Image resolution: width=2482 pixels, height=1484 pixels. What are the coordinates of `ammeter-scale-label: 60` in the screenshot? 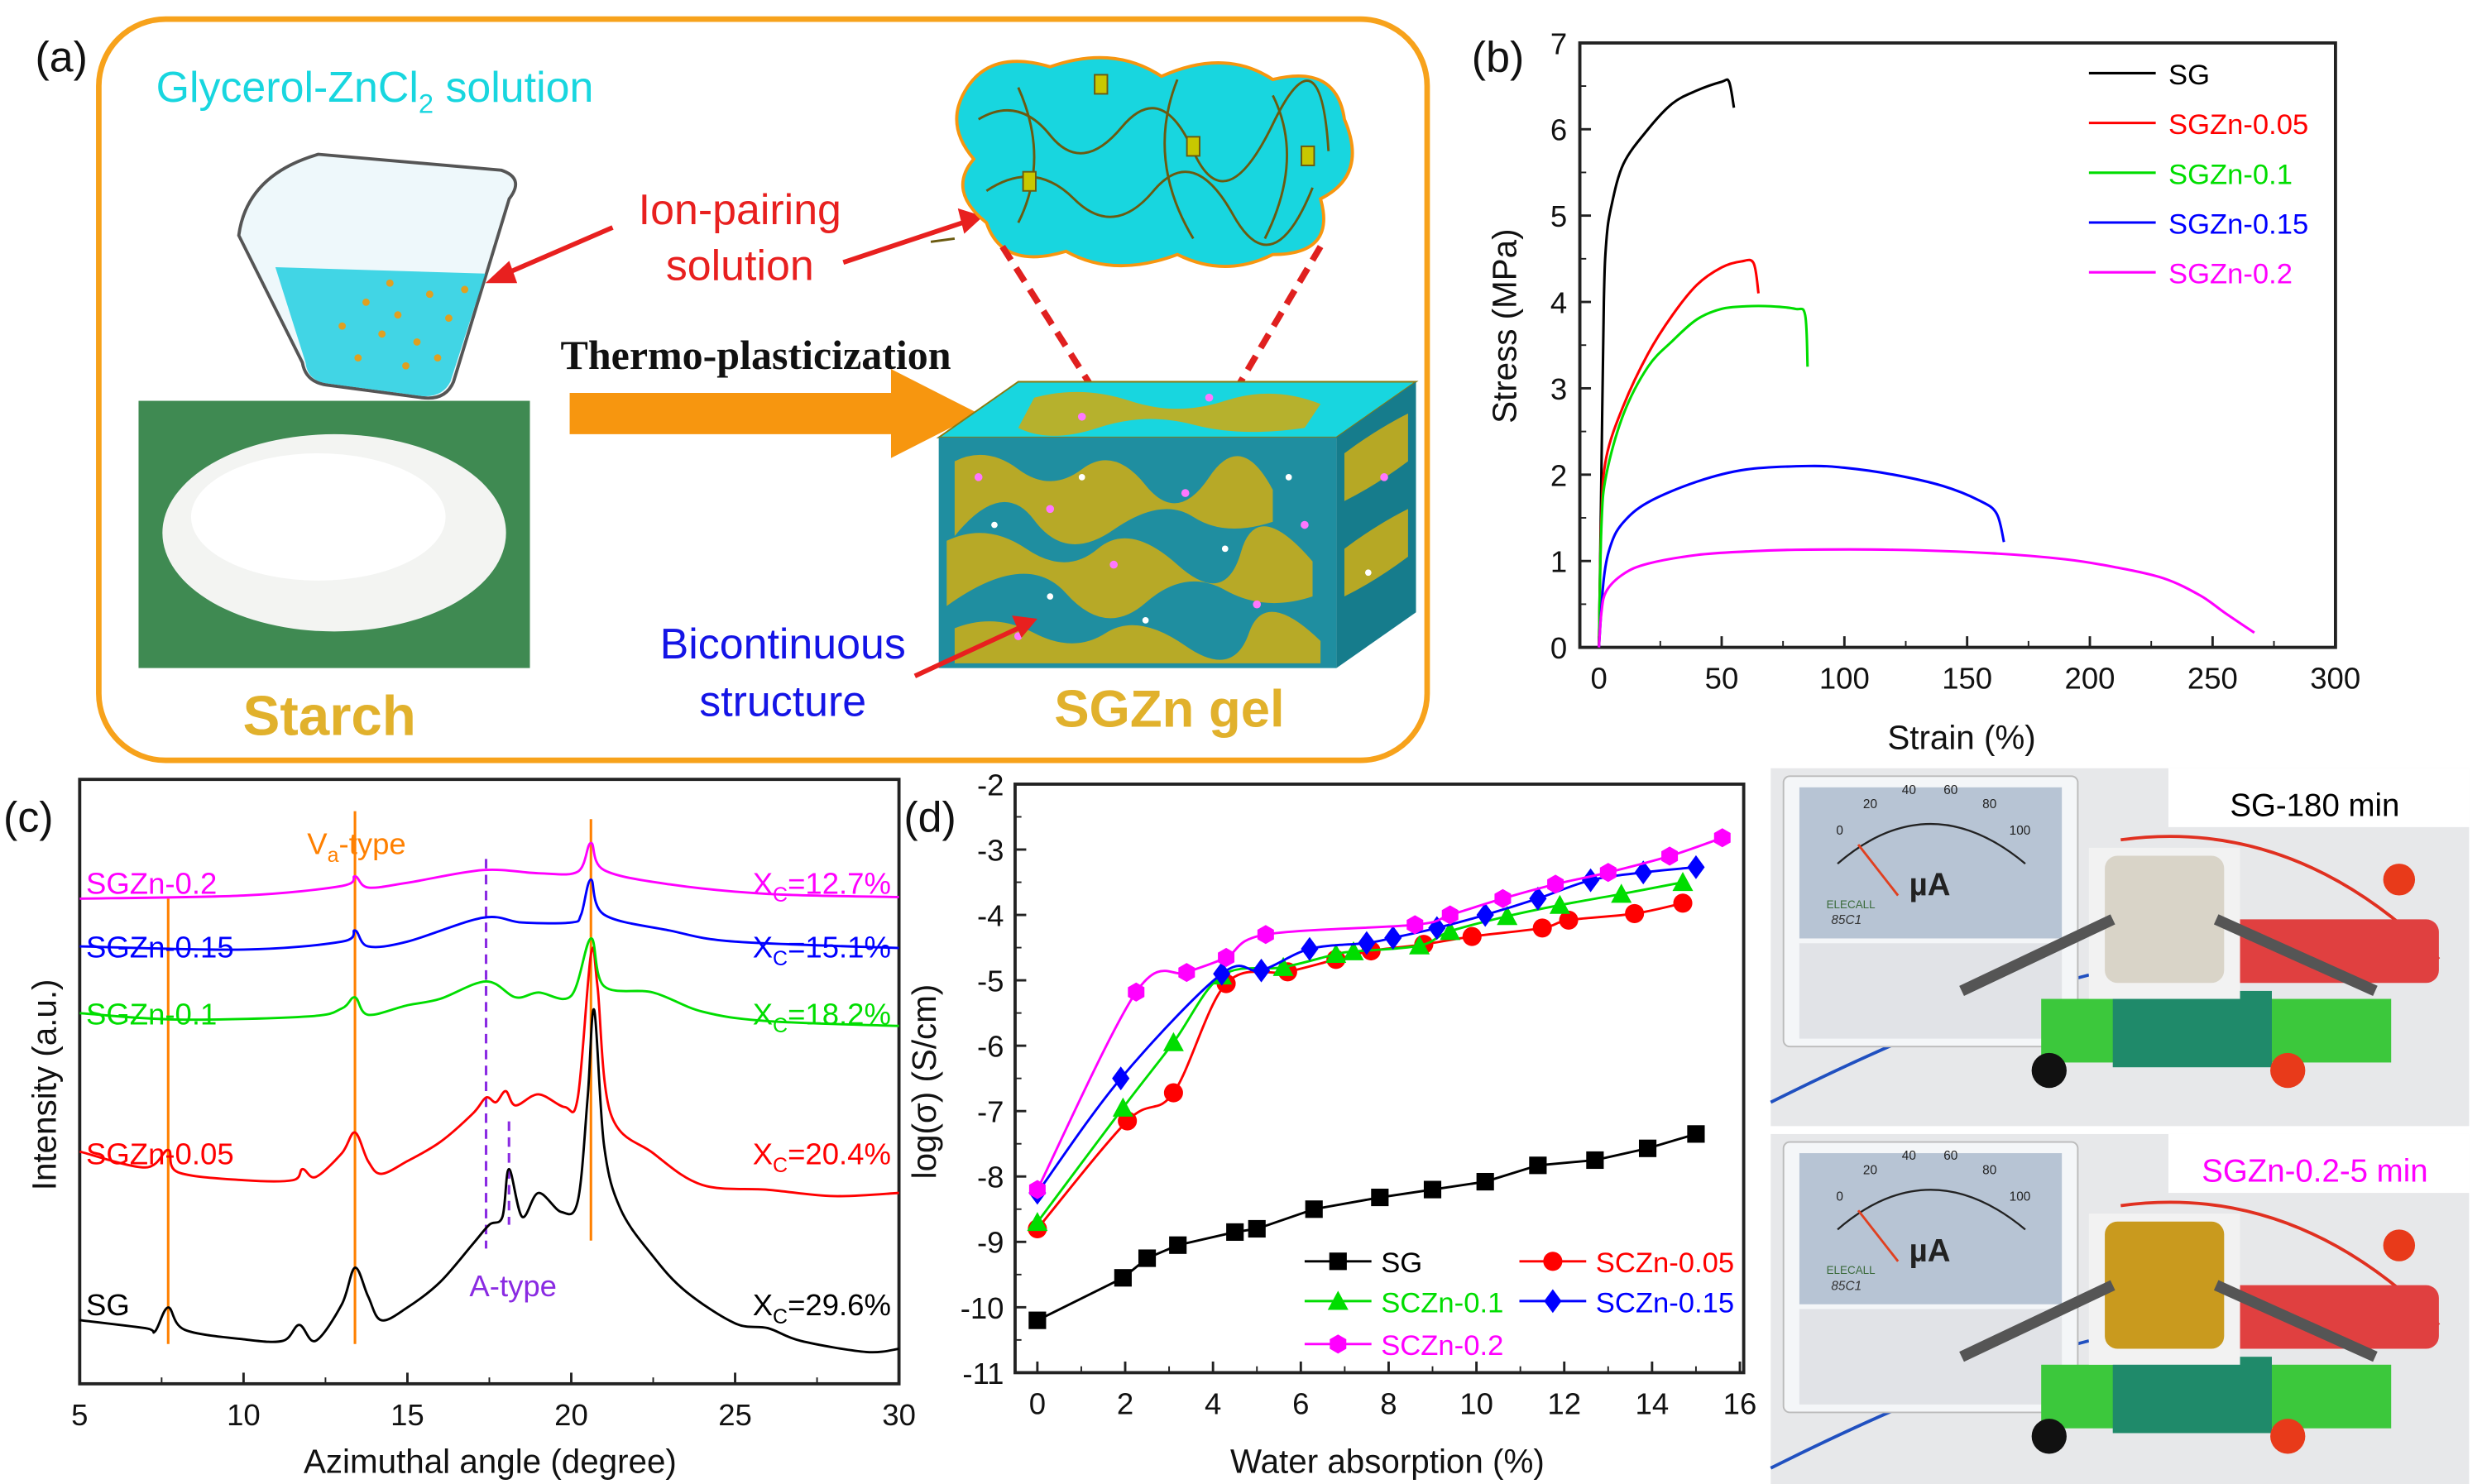 It's located at (1950, 1156).